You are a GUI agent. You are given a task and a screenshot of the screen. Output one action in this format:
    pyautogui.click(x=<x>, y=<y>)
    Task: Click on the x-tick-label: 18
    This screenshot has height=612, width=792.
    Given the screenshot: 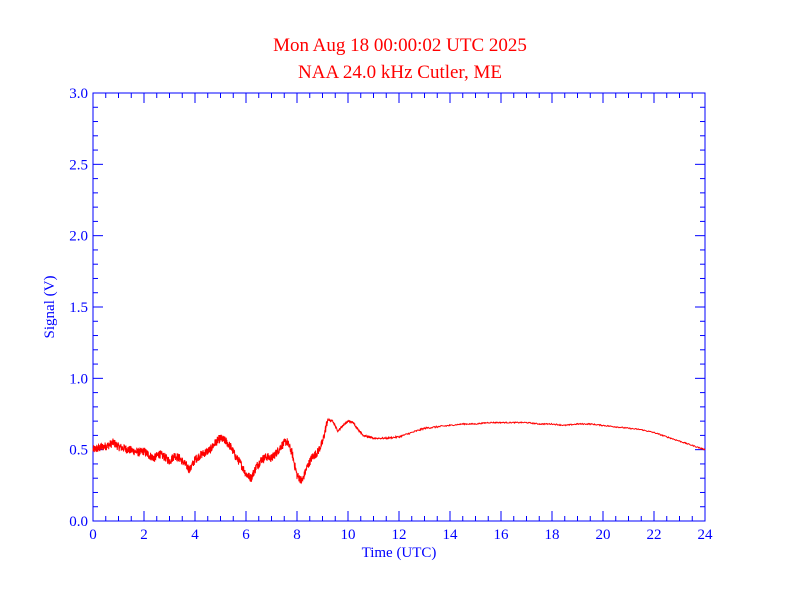 What is the action you would take?
    pyautogui.click(x=552, y=535)
    